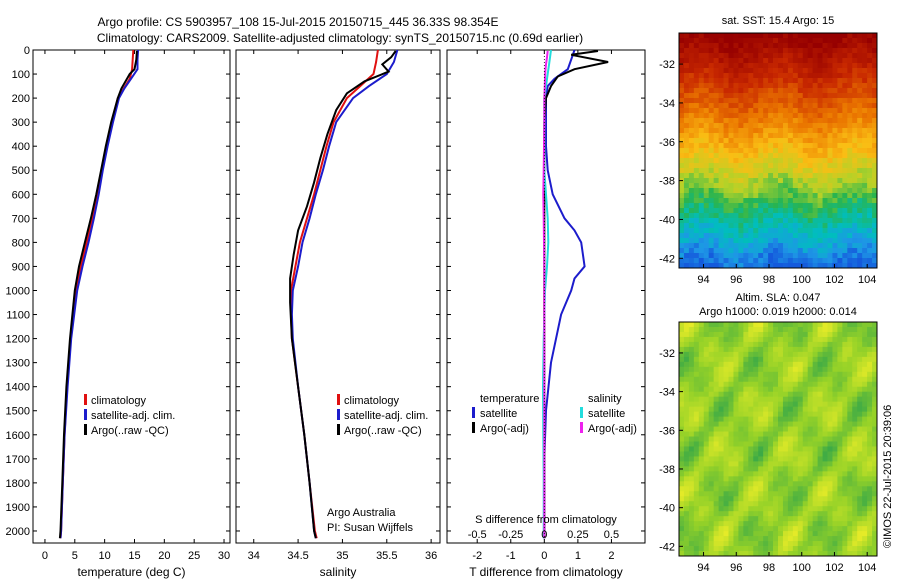 The width and height of the screenshot is (900, 580). What do you see at coordinates (372, 401) in the screenshot?
I see `legend-label: climatology` at bounding box center [372, 401].